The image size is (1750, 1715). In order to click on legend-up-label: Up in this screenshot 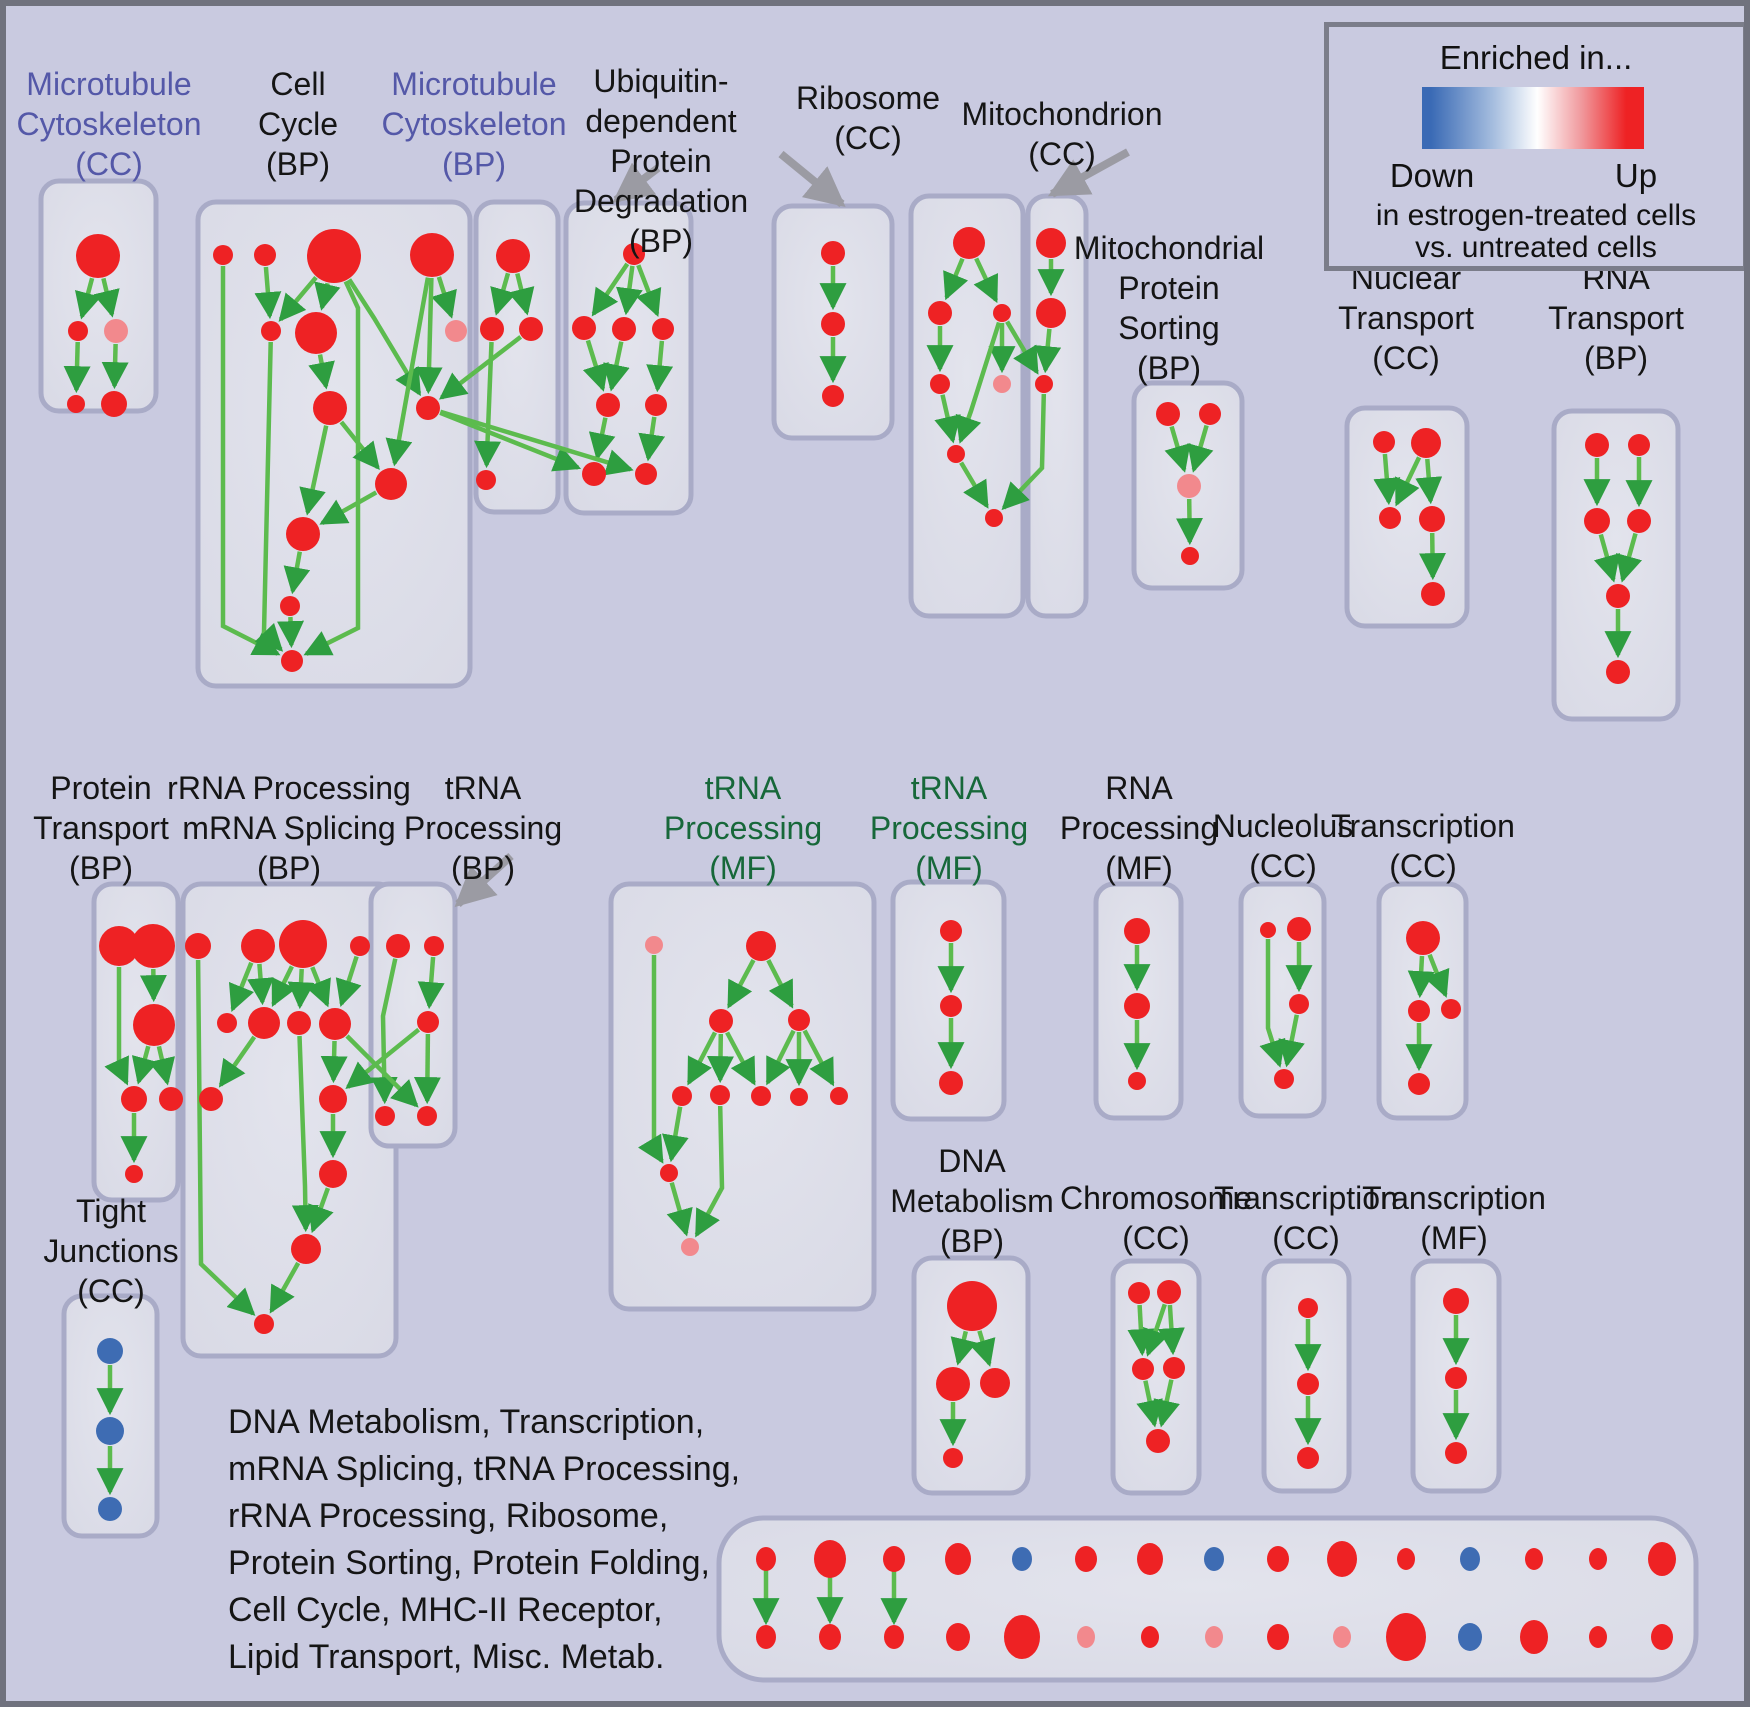, I will do `click(1636, 175)`.